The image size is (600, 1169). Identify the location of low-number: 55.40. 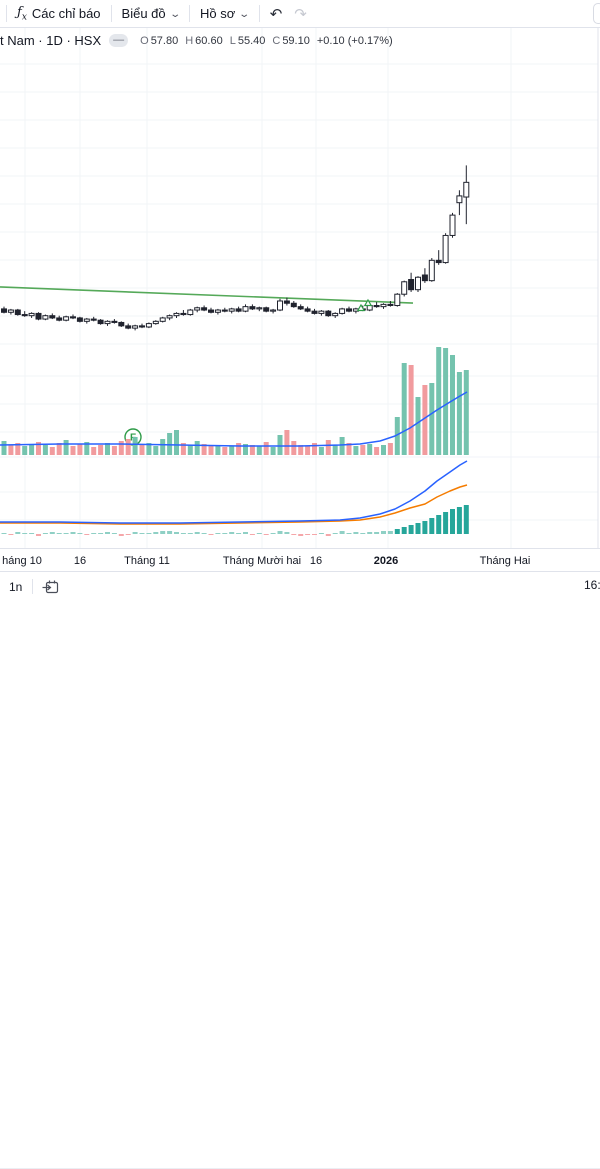
(251, 40).